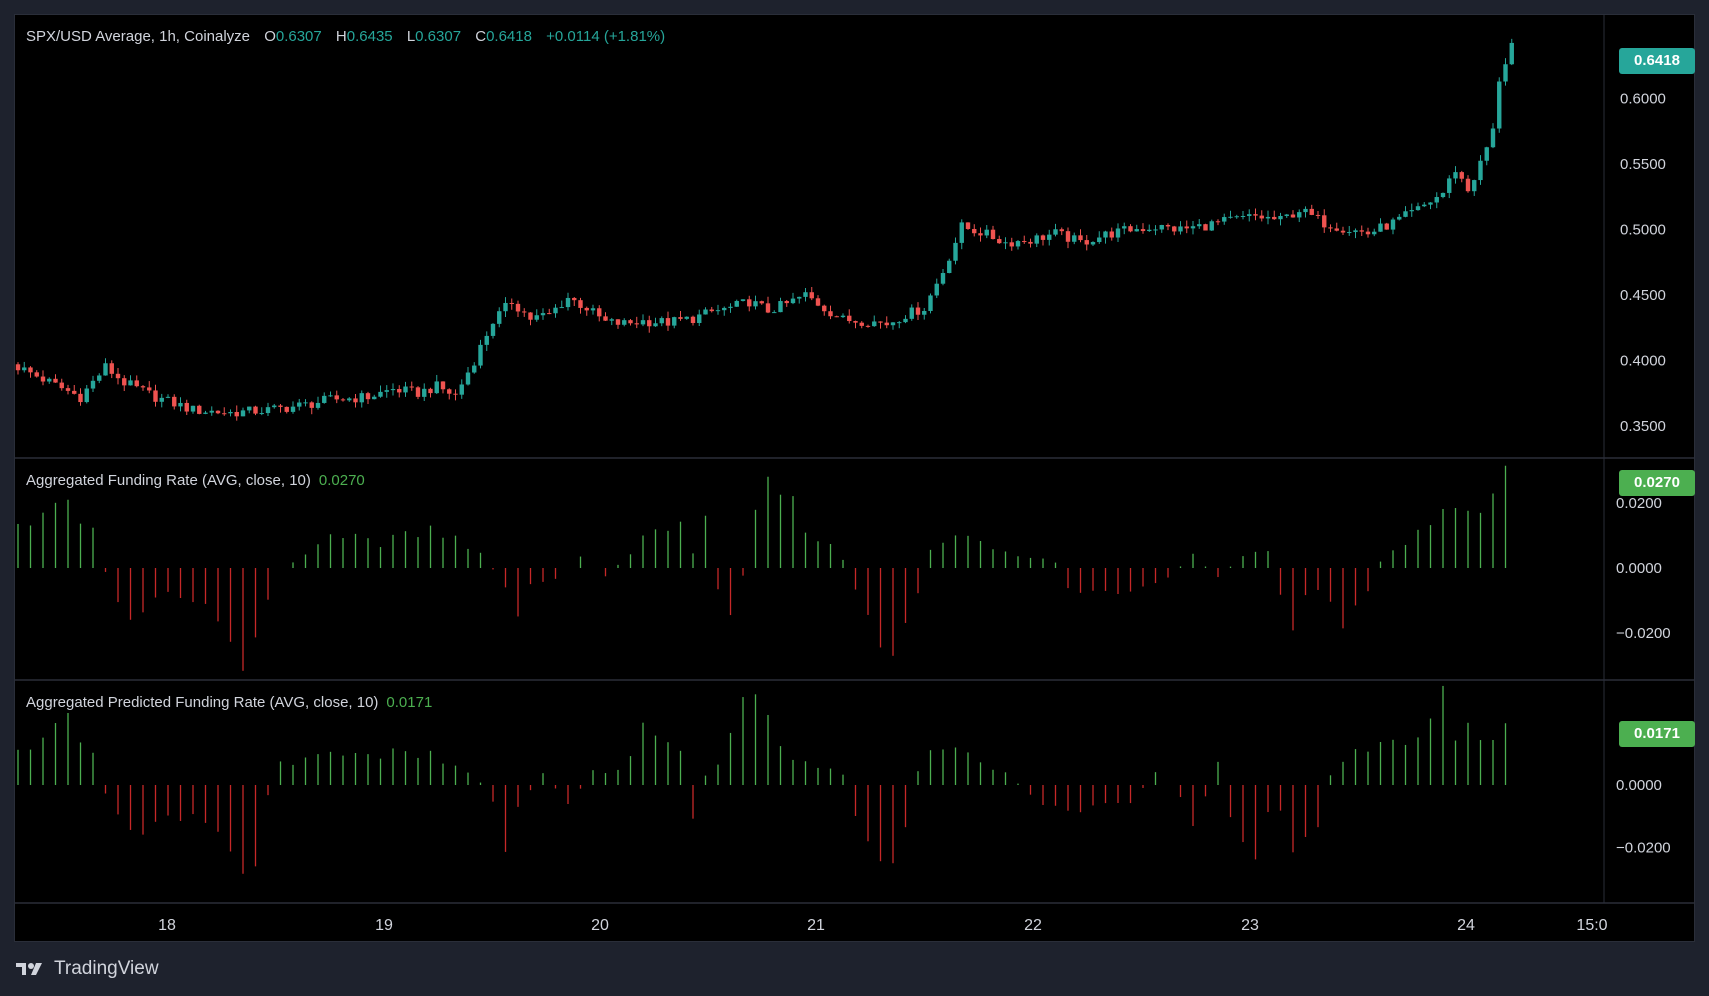  Describe the element at coordinates (1643, 426) in the screenshot. I see `price-tick-label: 0.3500` at that location.